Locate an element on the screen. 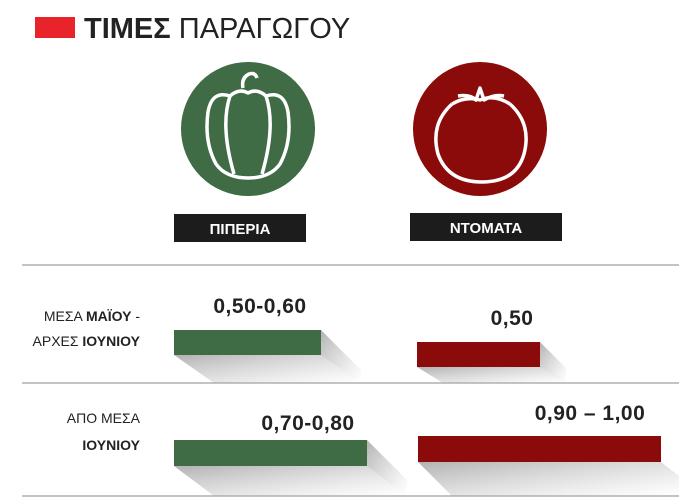 Image resolution: width=679 pixels, height=501 pixels. text-part: ΜΕΣΑ is located at coordinates (64, 316).